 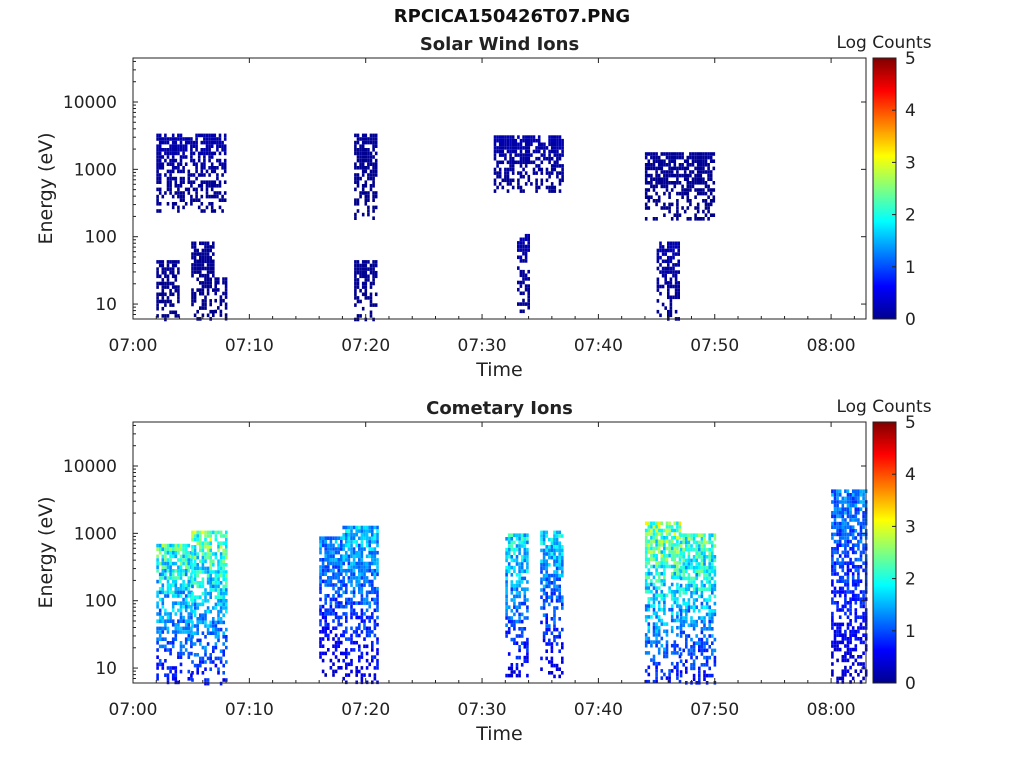 I want to click on figure-title: RPCICA150426T07.PNG, so click(x=512, y=16).